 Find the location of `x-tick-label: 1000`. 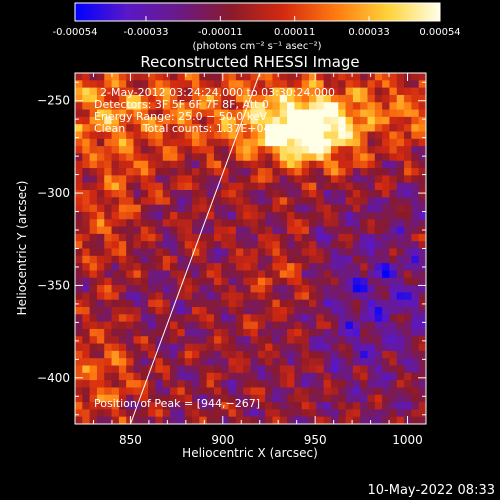

x-tick-label: 1000 is located at coordinates (407, 440).